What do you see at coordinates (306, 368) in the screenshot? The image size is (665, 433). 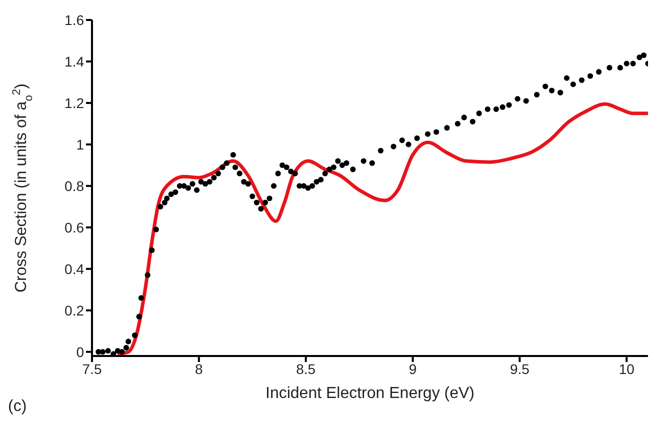 I see `x-tick-label: 8.5` at bounding box center [306, 368].